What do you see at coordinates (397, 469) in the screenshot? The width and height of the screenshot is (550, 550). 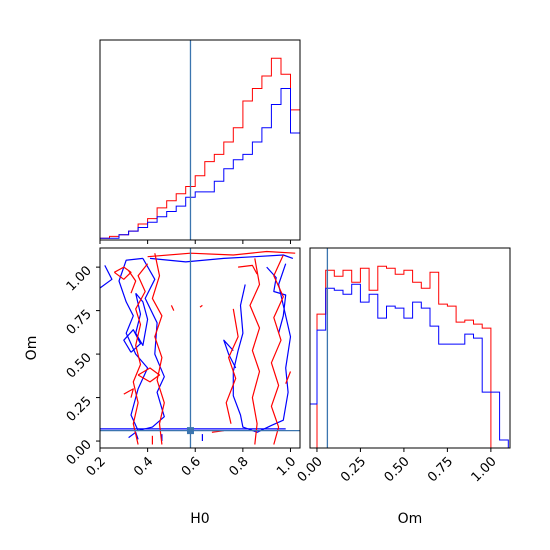 I see `x-tick-label: 0.50` at bounding box center [397, 469].